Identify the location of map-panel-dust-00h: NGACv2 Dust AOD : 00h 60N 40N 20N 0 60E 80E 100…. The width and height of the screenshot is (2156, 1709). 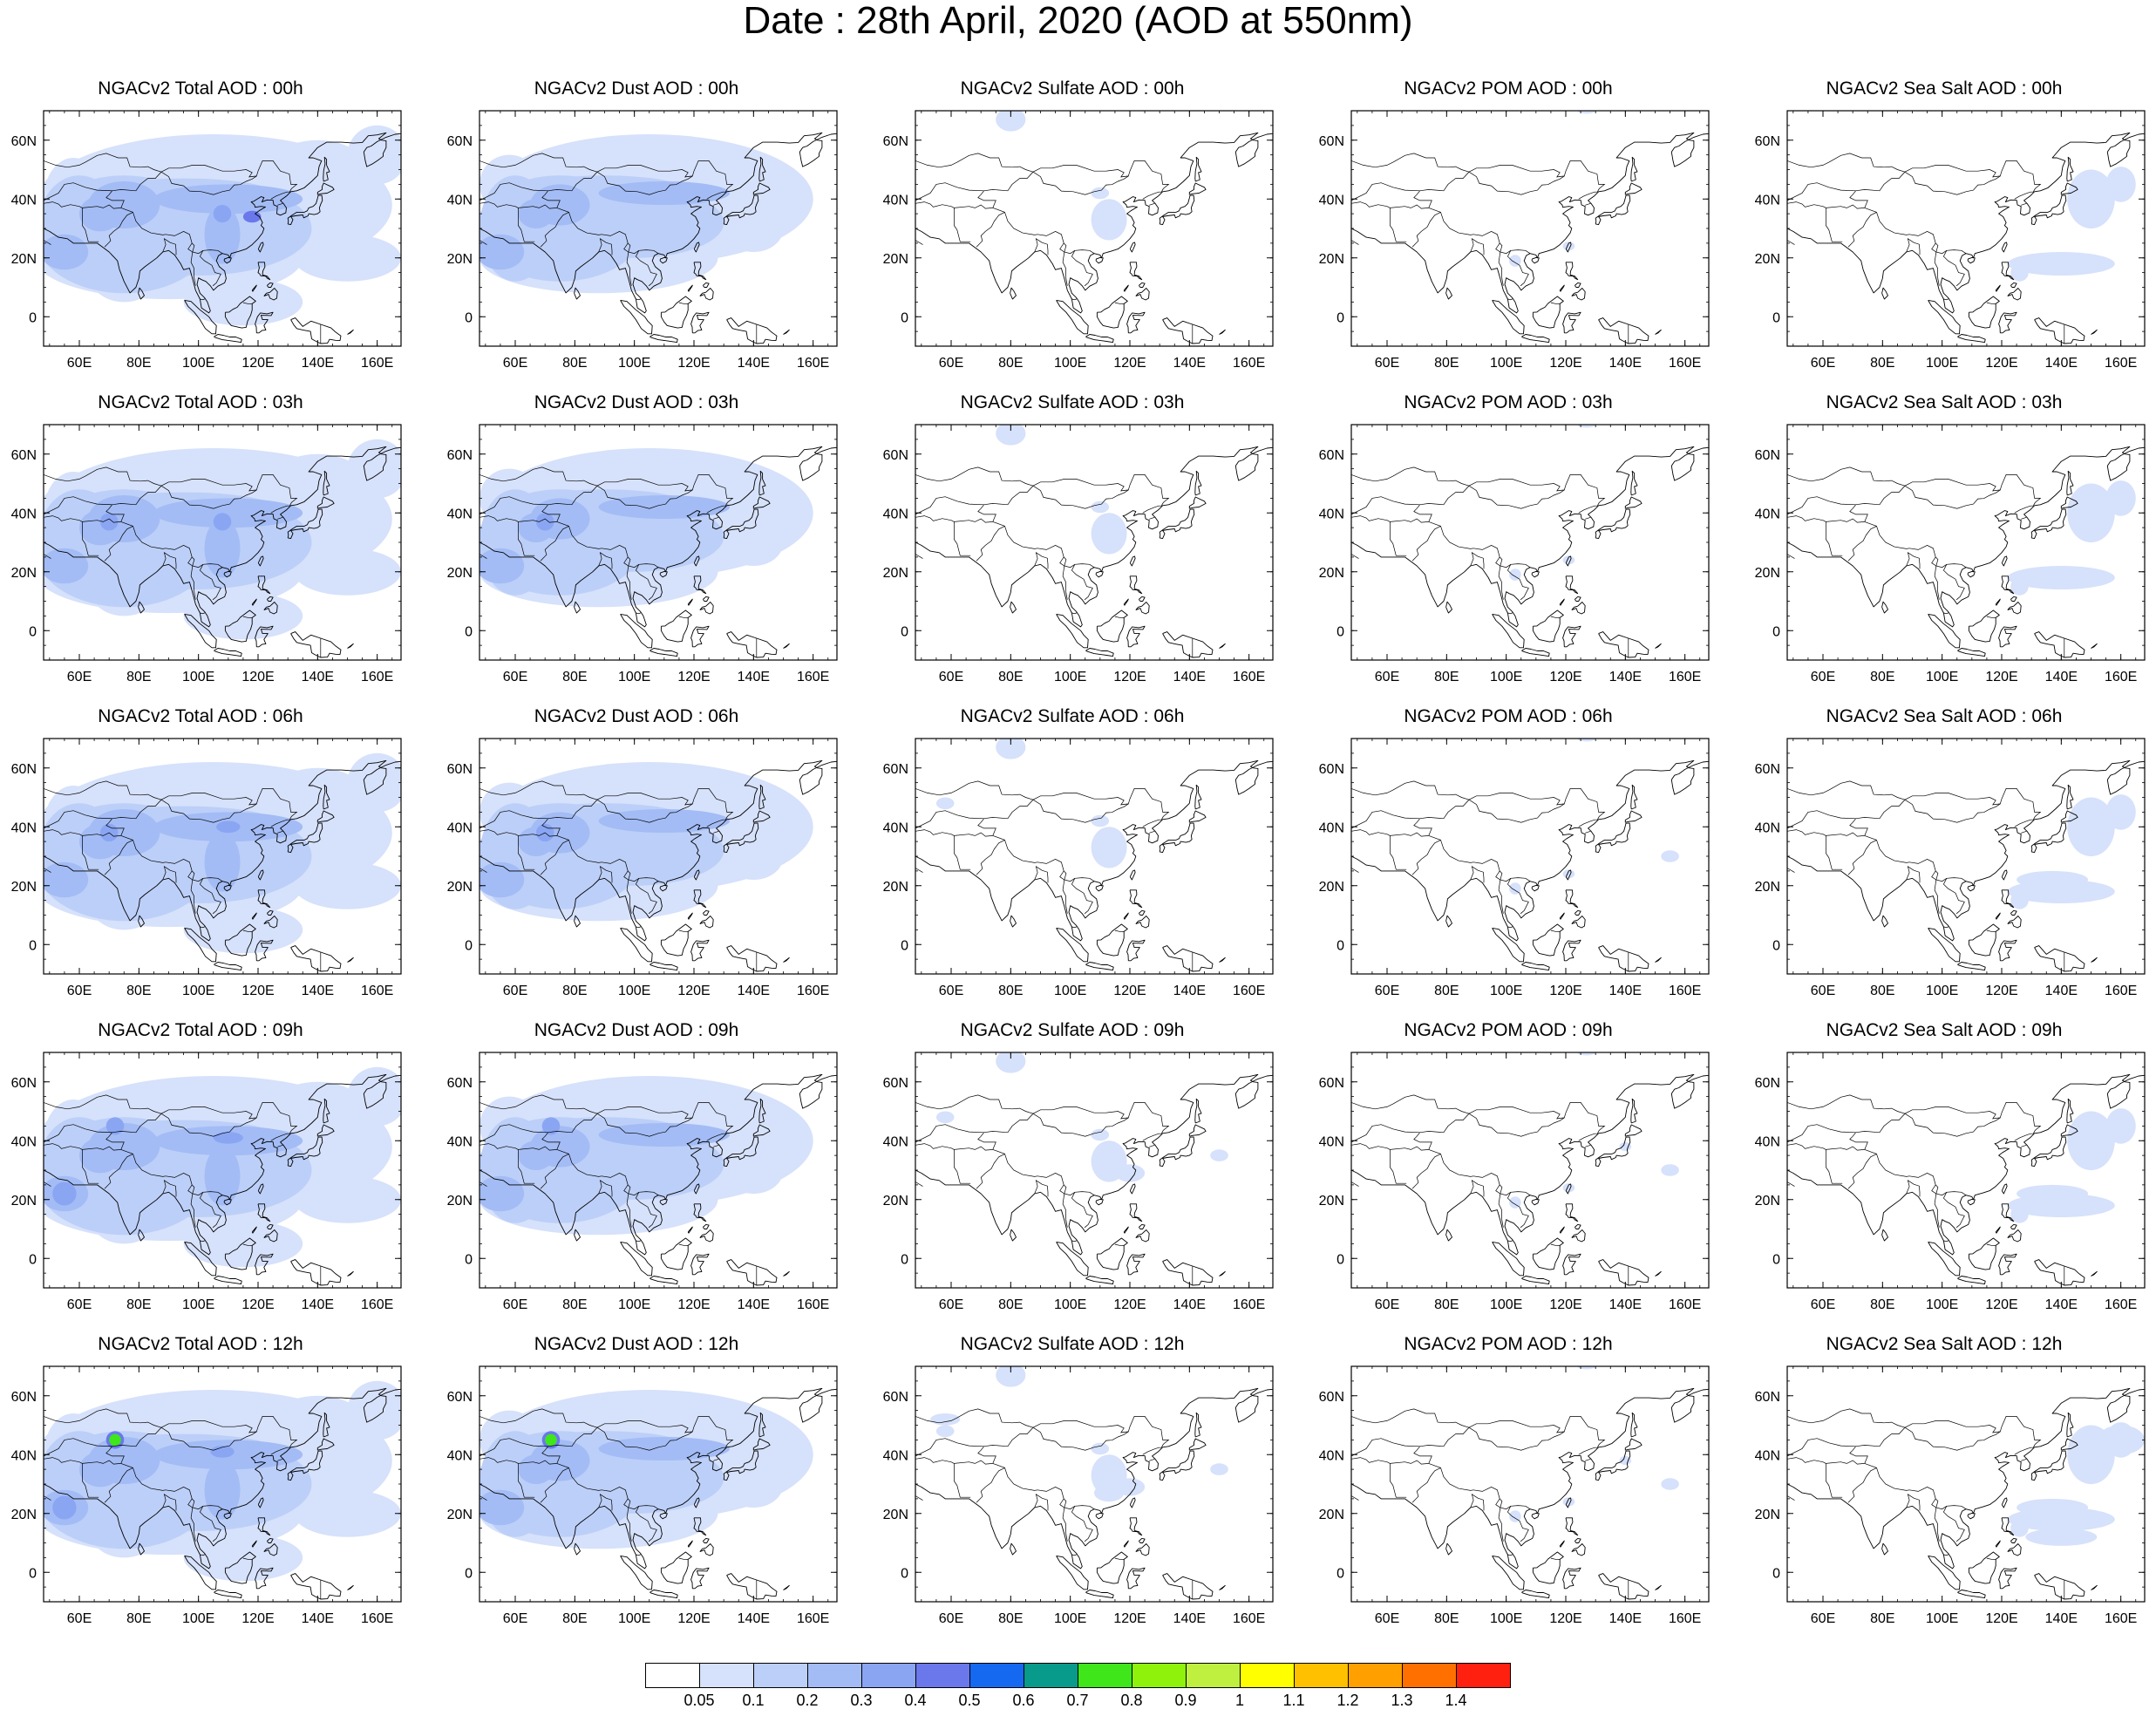
(649, 227).